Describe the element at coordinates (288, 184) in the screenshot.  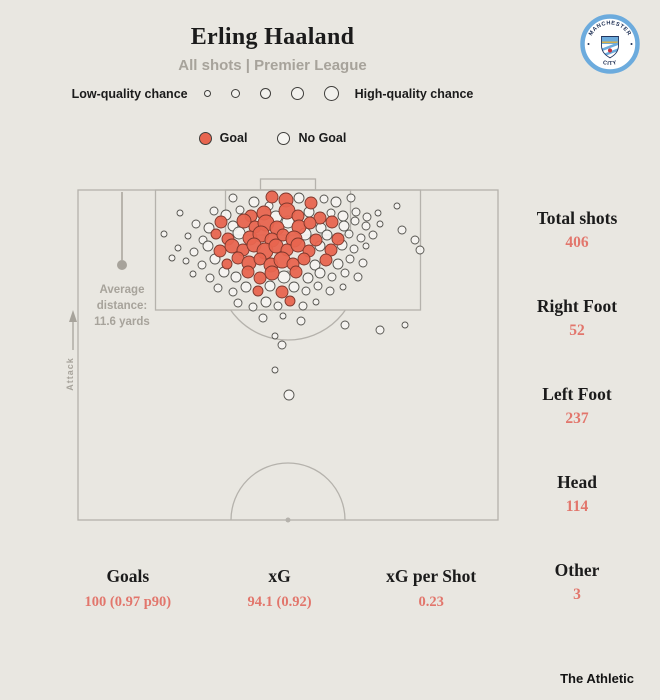
I see `goal-frame` at that location.